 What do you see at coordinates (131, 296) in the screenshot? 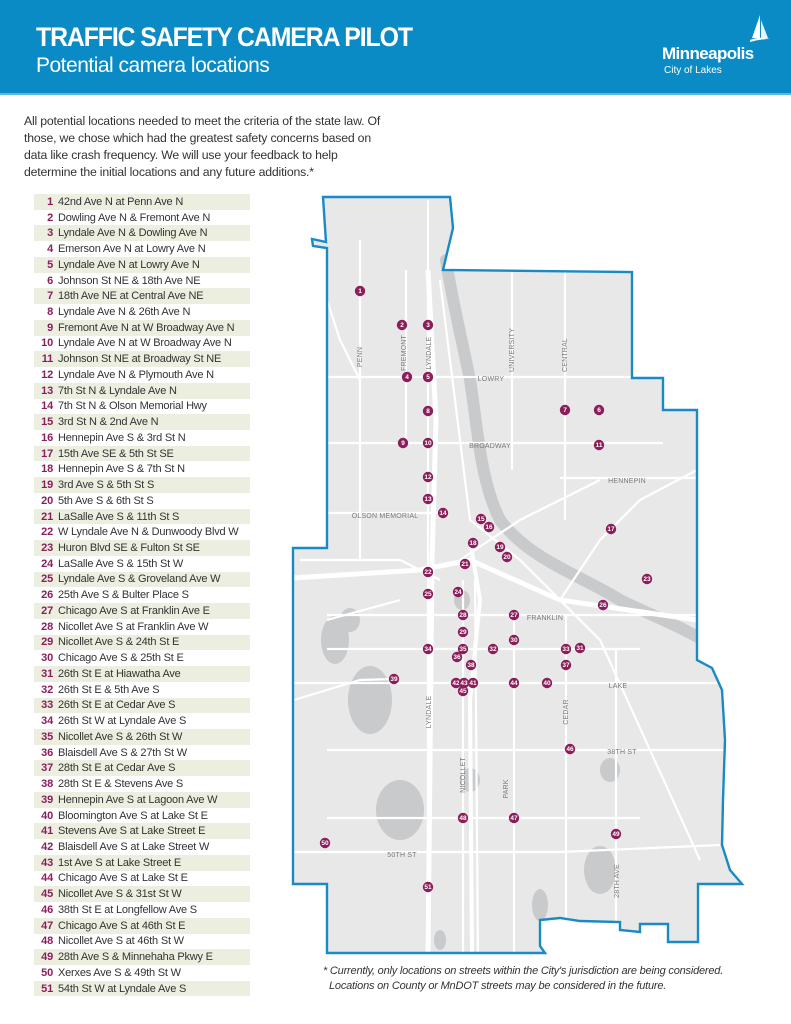
I see `location-name: 18th Ave NE at Central Ave NE` at bounding box center [131, 296].